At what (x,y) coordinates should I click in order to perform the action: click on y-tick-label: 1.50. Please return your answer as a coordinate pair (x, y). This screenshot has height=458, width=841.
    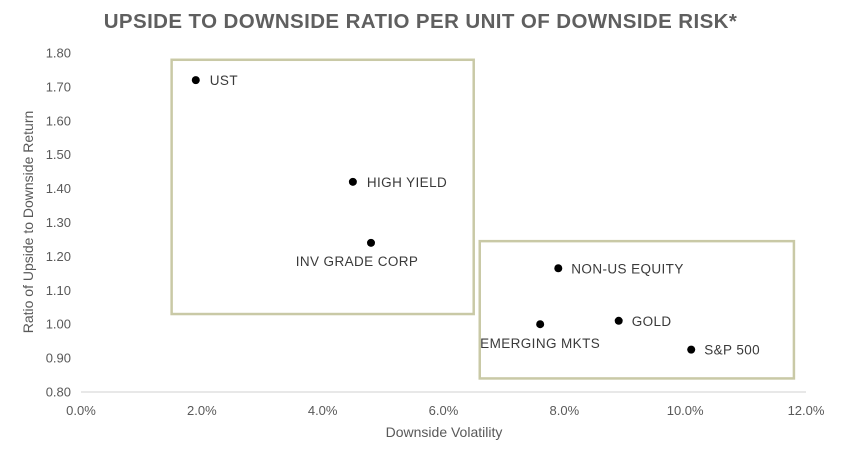
    Looking at the image, I should click on (58, 154).